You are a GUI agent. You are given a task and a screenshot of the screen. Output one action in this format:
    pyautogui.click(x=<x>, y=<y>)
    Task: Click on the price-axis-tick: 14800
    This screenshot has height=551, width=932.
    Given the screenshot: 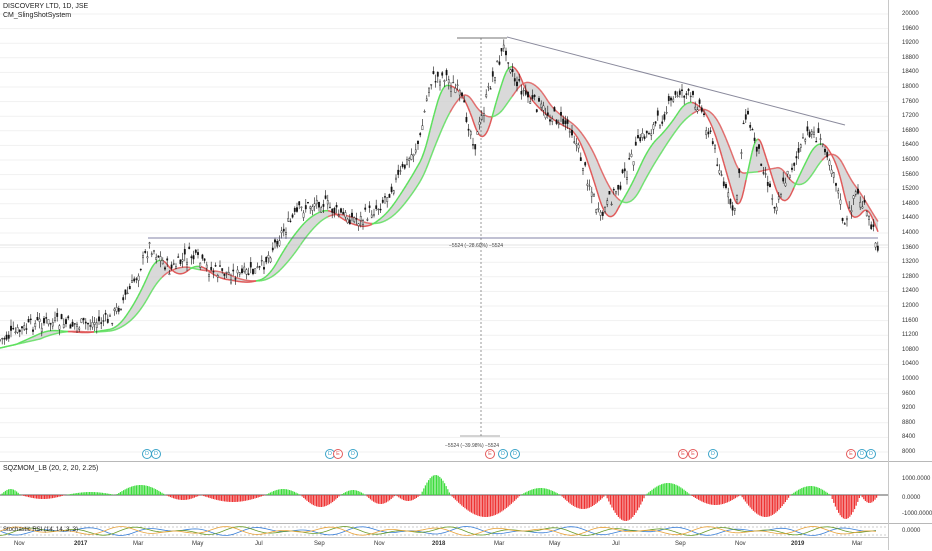 What is the action you would take?
    pyautogui.click(x=910, y=204)
    